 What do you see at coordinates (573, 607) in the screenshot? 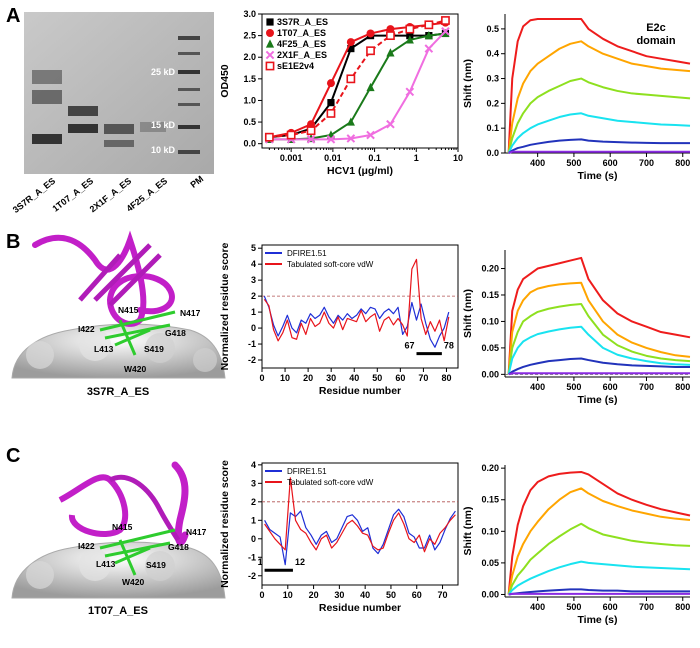
I see `x-tick-label: 500` at bounding box center [573, 607].